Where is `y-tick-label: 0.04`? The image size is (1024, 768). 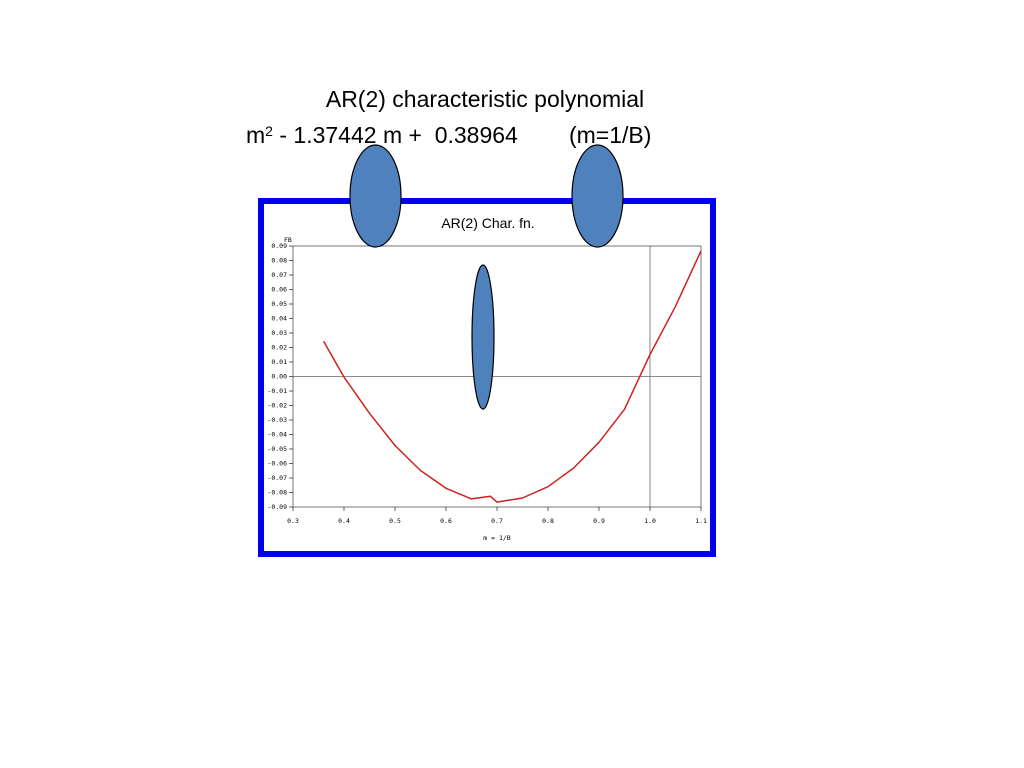
y-tick-label: 0.04 is located at coordinates (279, 319).